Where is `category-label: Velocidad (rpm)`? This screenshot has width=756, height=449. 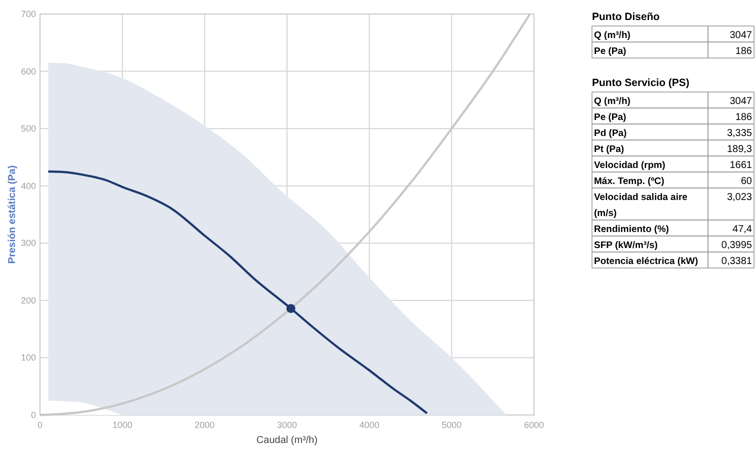 category-label: Velocidad (rpm) is located at coordinates (630, 165).